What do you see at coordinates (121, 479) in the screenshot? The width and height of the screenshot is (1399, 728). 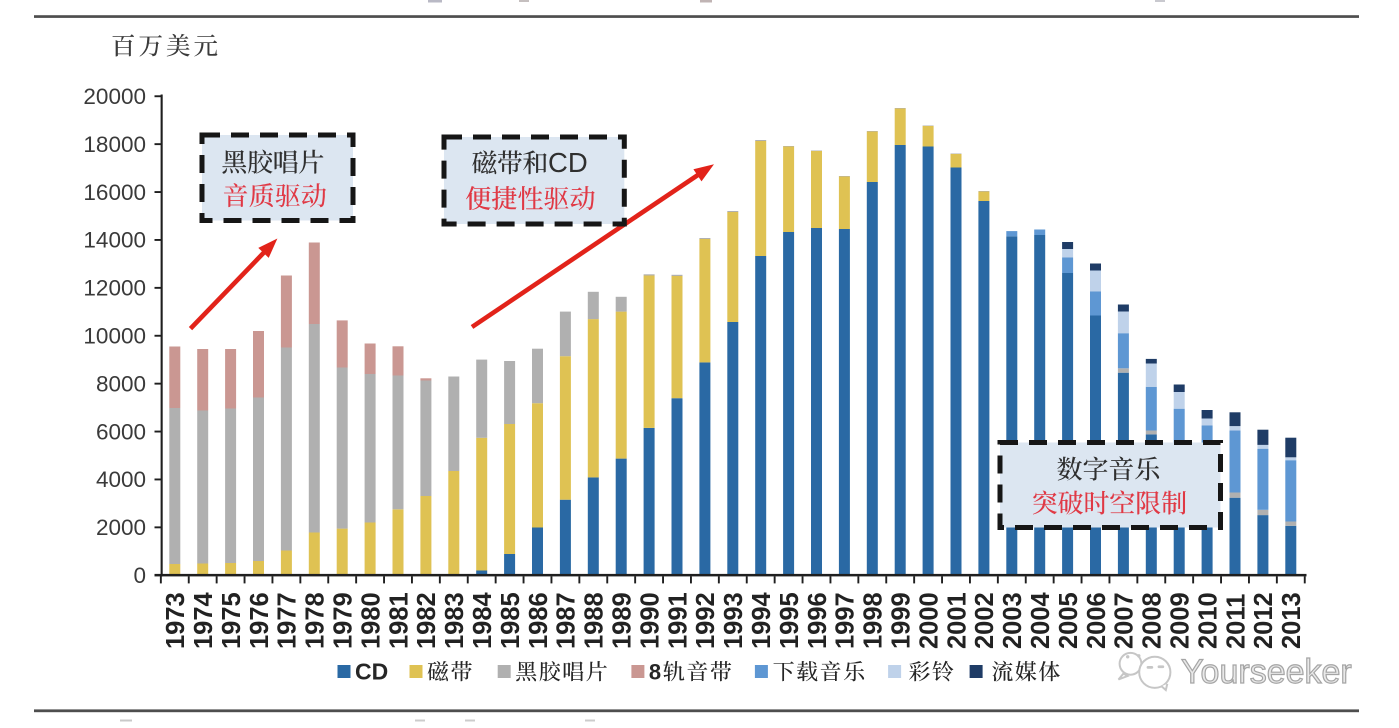 I see `svg-text: 4000` at bounding box center [121, 479].